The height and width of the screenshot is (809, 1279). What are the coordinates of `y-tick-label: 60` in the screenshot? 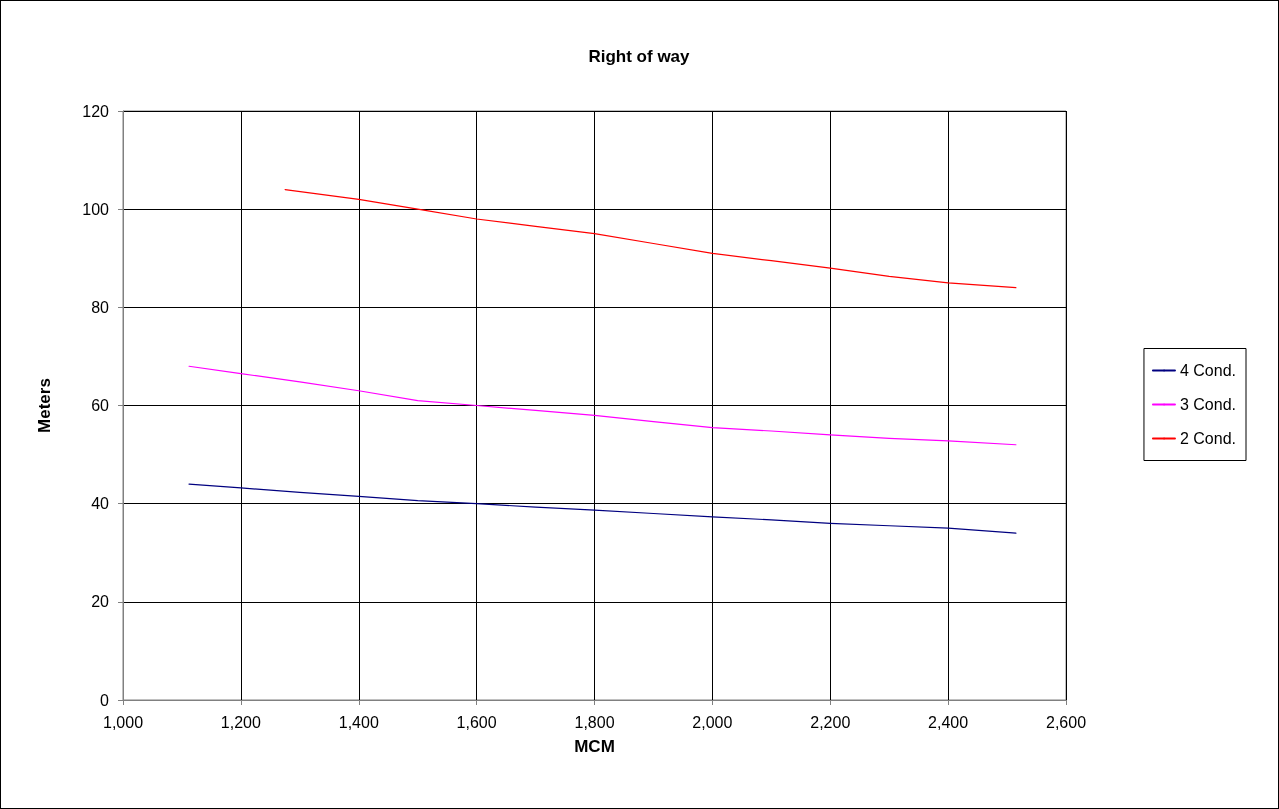 It's located at (100, 405).